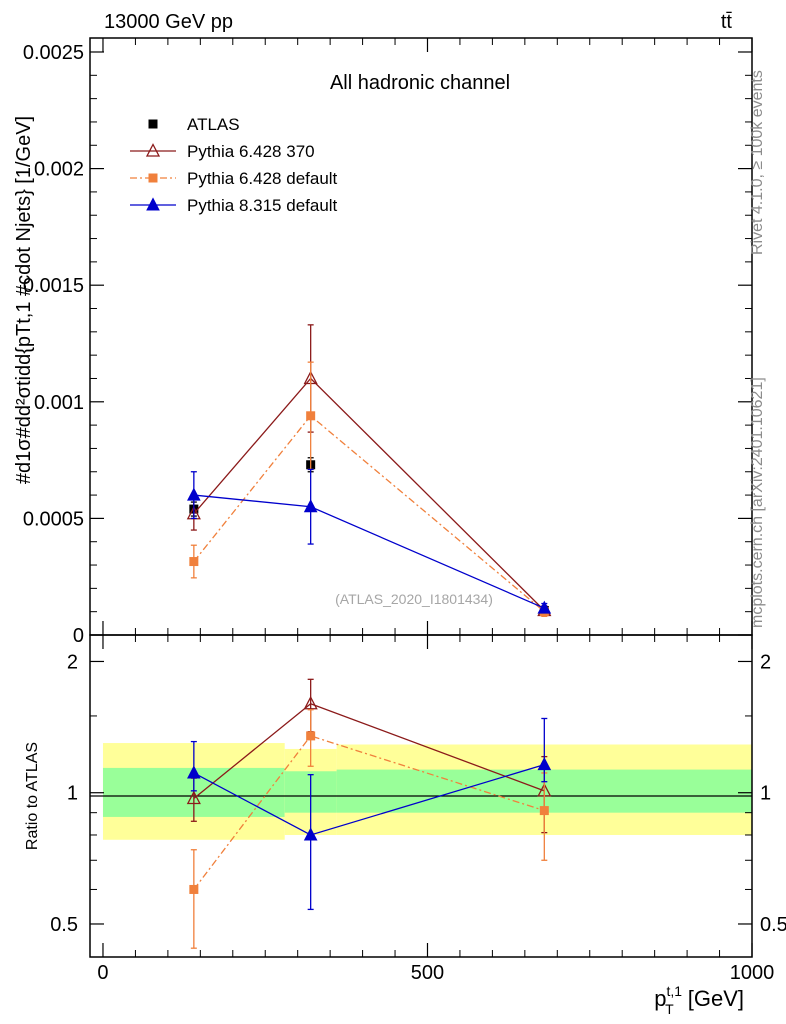 The image size is (786, 1024). Describe the element at coordinates (727, 22) in the screenshot. I see `process-label: tt̄` at that location.